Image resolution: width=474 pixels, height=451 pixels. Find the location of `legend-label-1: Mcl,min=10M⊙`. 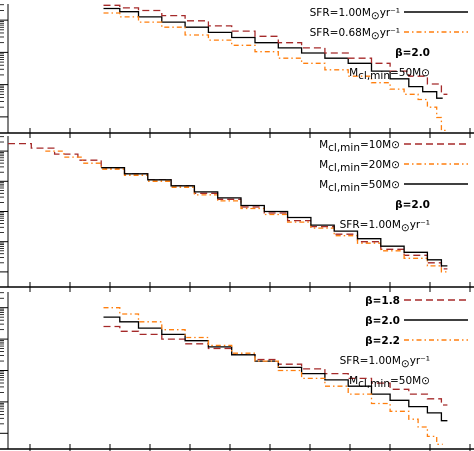

legend-label-1: Mcl,min=10M⊙ is located at coordinates (359, 146).